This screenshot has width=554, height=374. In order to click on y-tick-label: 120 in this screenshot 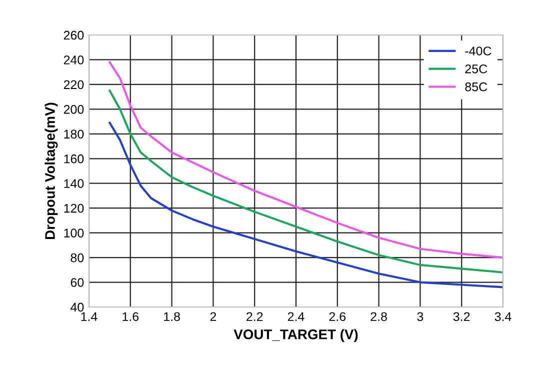, I will do `click(74, 208)`.